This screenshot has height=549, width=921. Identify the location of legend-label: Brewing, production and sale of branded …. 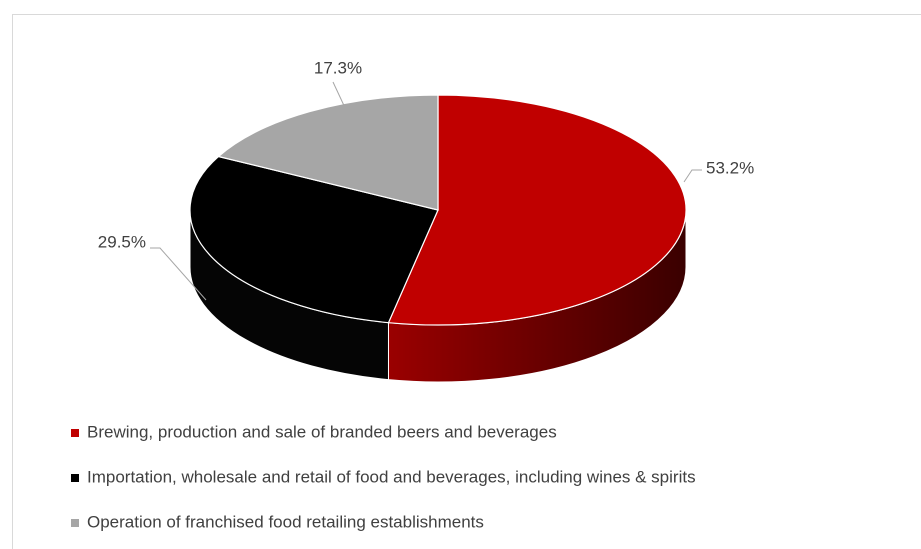
(322, 431).